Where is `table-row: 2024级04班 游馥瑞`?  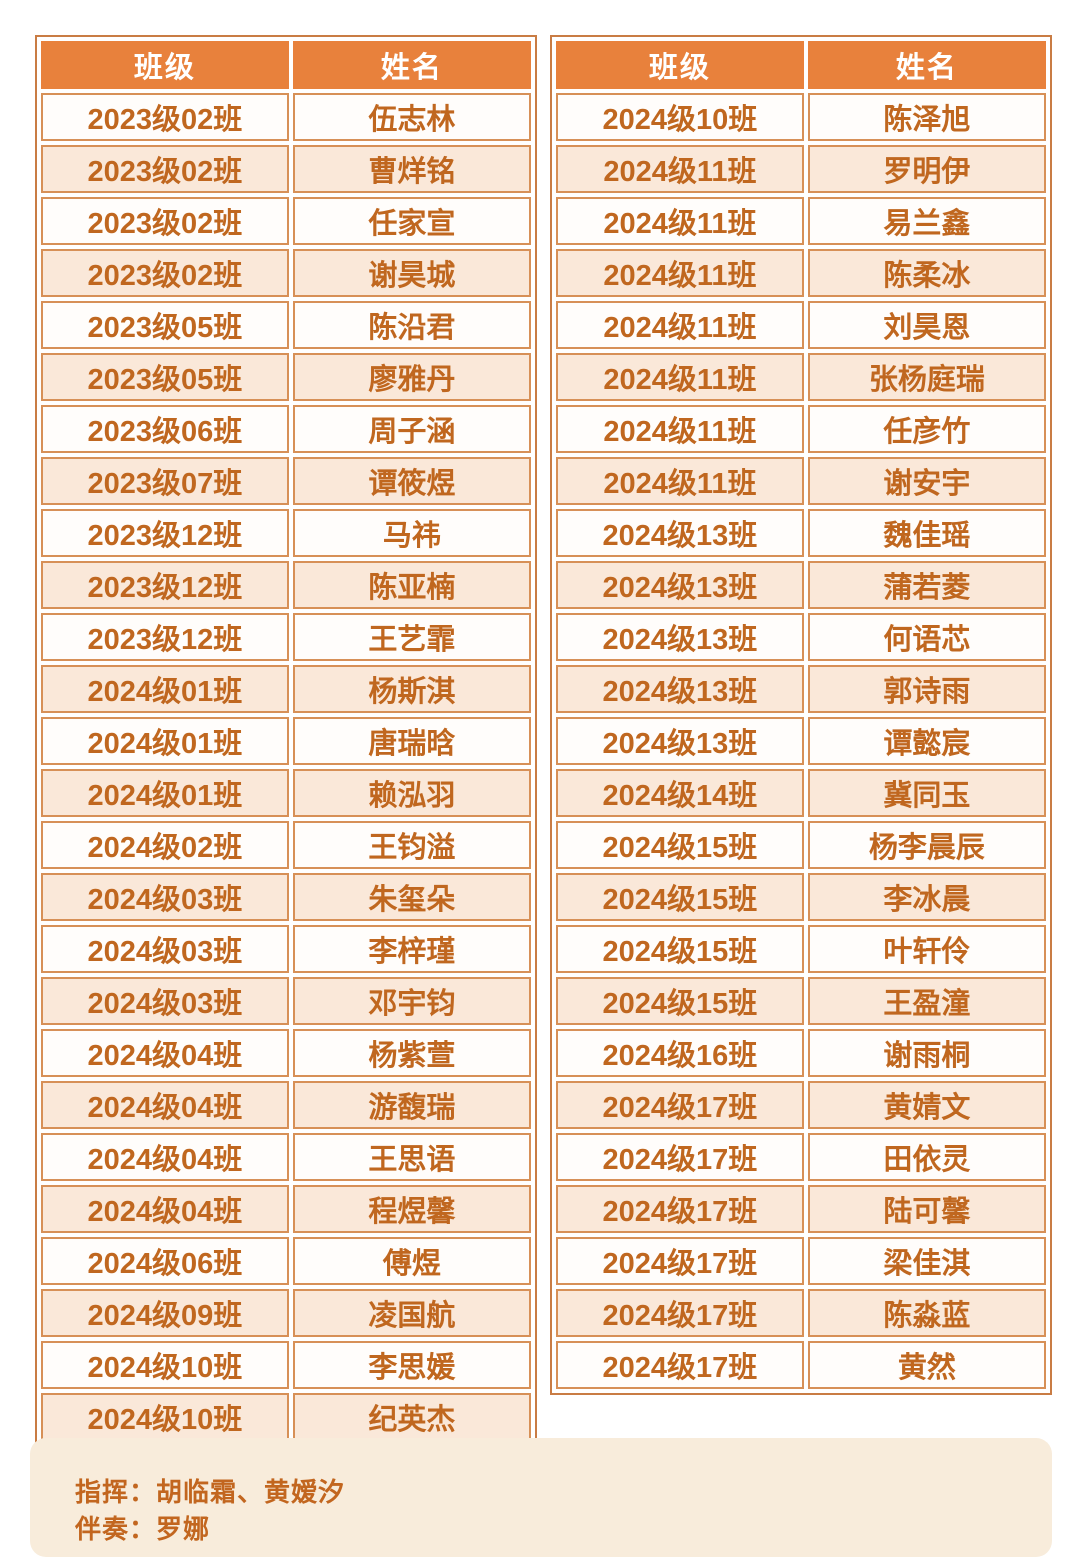
table-row: 2024级04班 游馥瑞 is located at coordinates (286, 1105).